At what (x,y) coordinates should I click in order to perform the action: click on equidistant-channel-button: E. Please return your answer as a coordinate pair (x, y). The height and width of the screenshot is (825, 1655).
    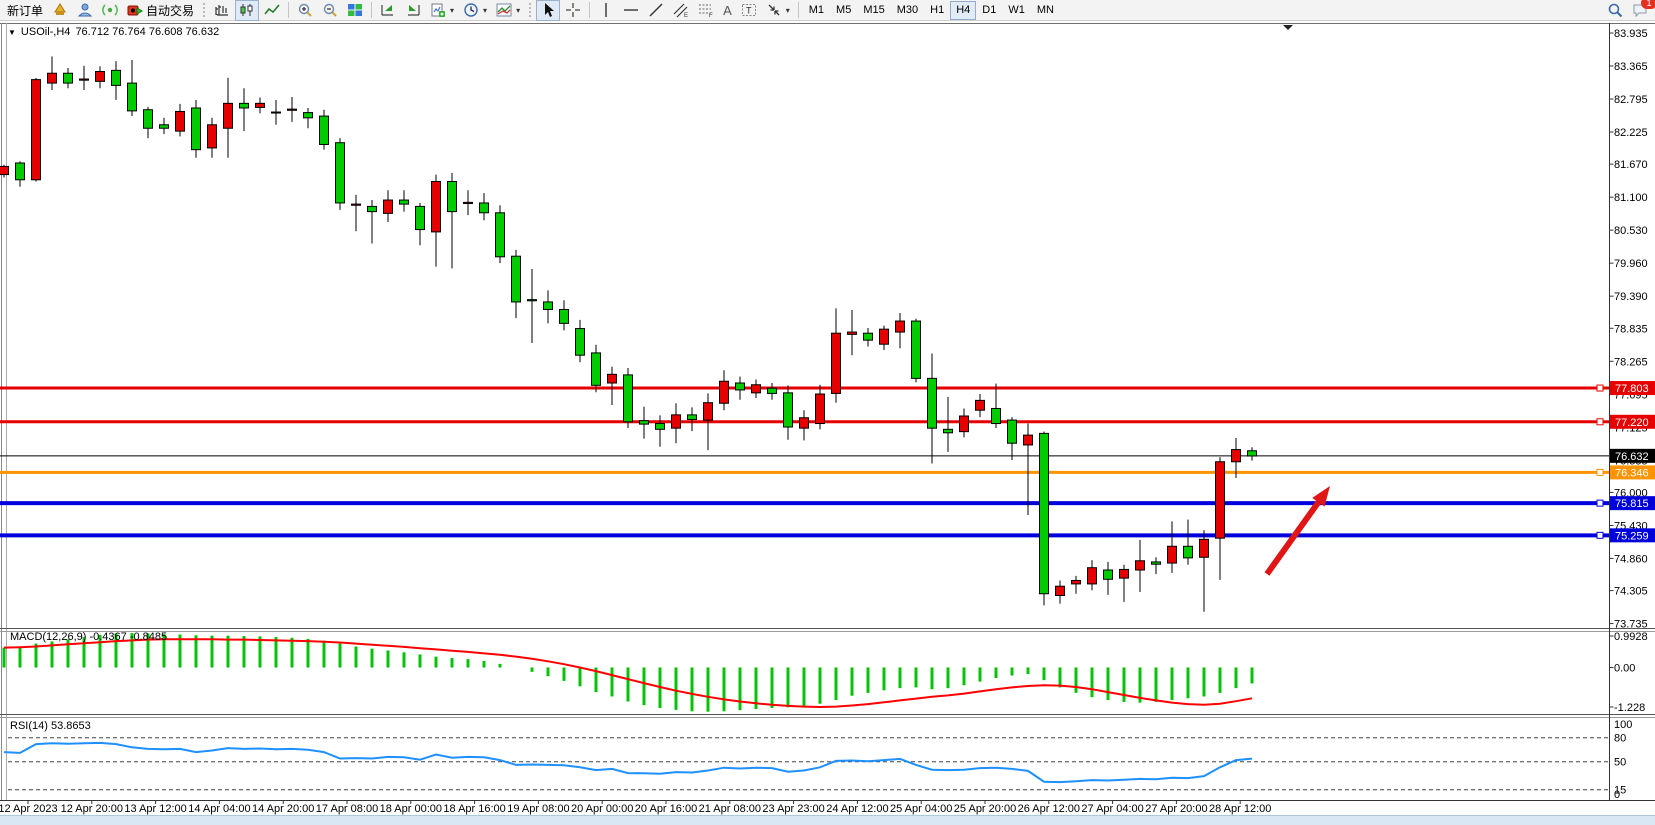
    Looking at the image, I should click on (681, 10).